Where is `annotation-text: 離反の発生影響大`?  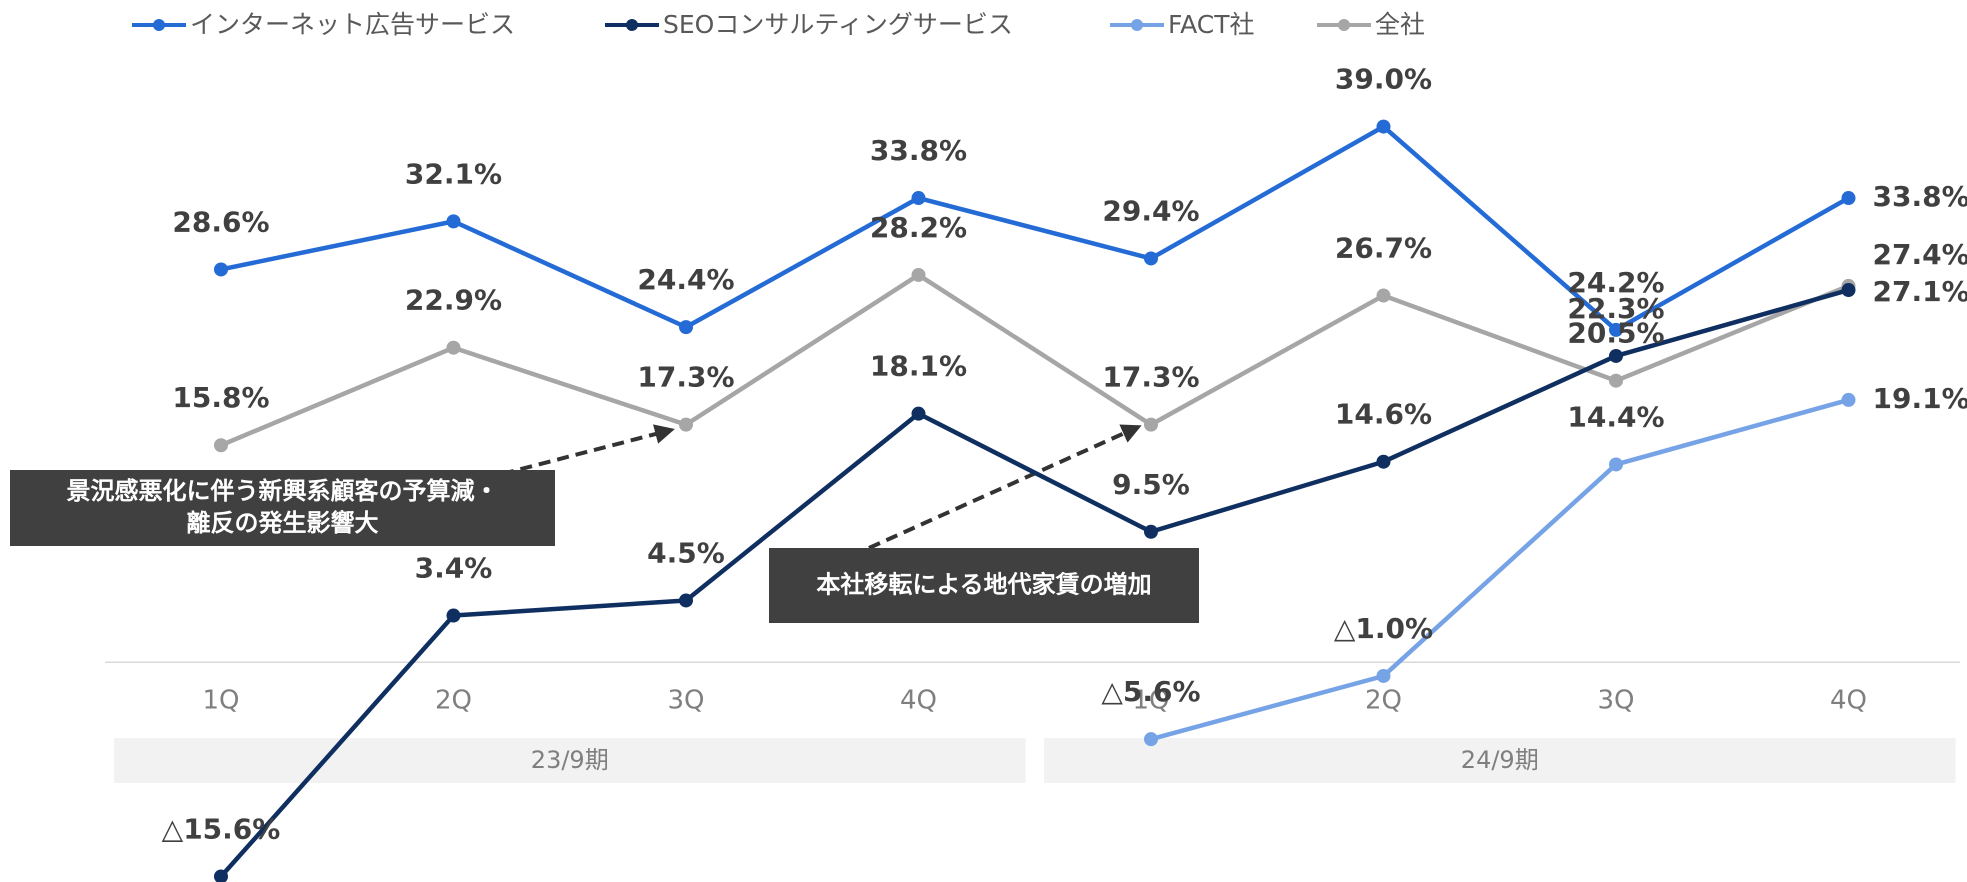 annotation-text: 離反の発生影響大 is located at coordinates (283, 523).